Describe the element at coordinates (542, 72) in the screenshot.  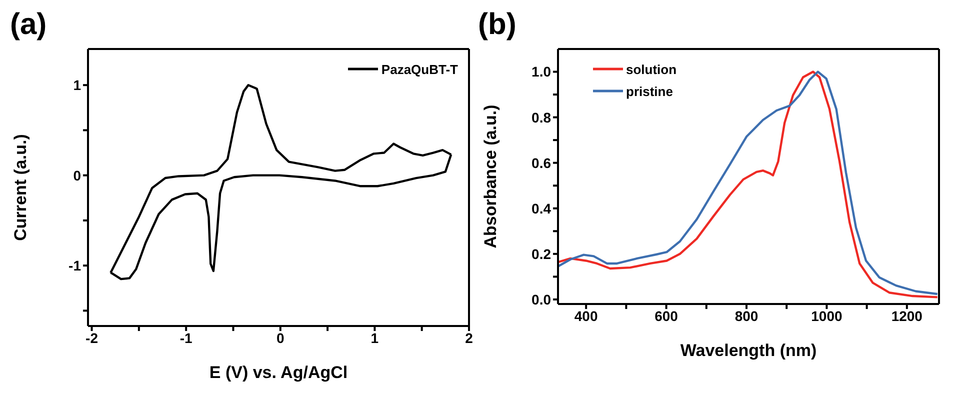
I see `y-tick-label: 1.0` at that location.